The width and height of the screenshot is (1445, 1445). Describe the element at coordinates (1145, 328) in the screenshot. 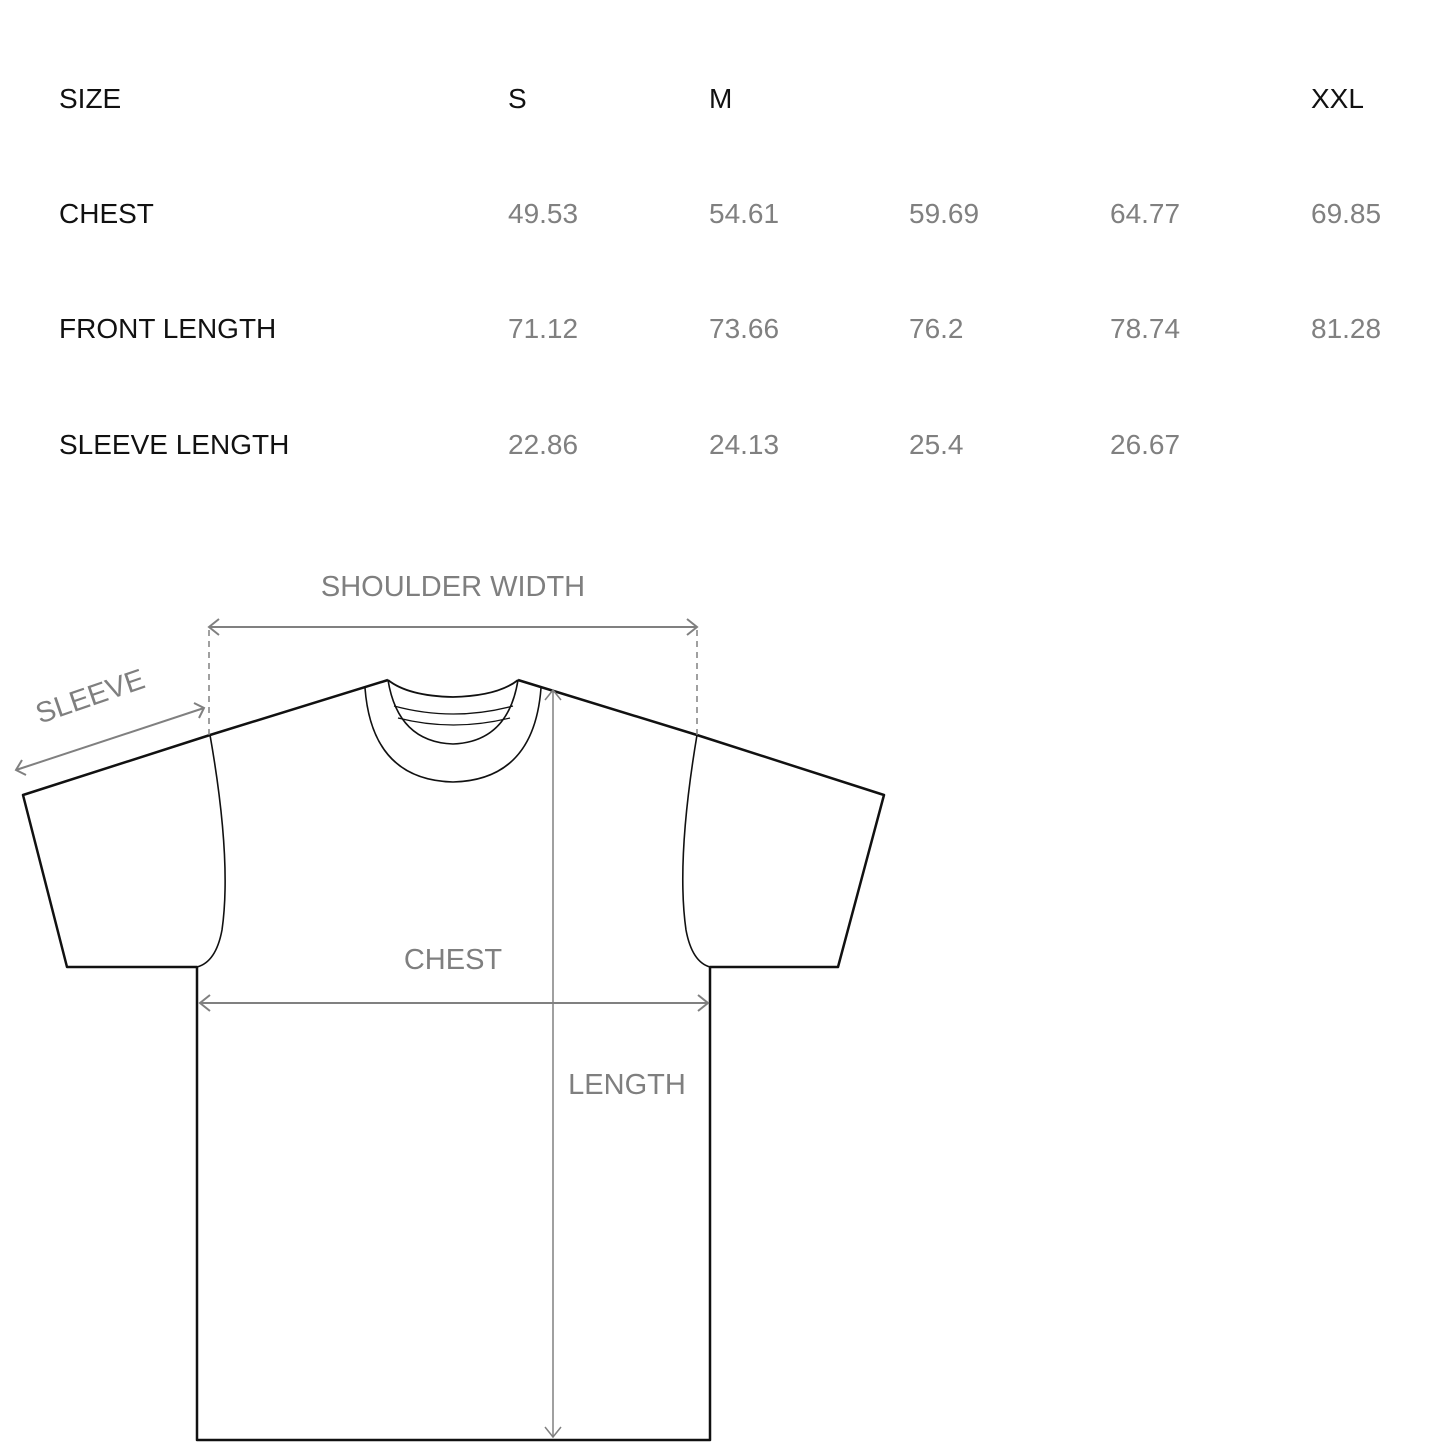

I see `cell-value: 78.74` at that location.